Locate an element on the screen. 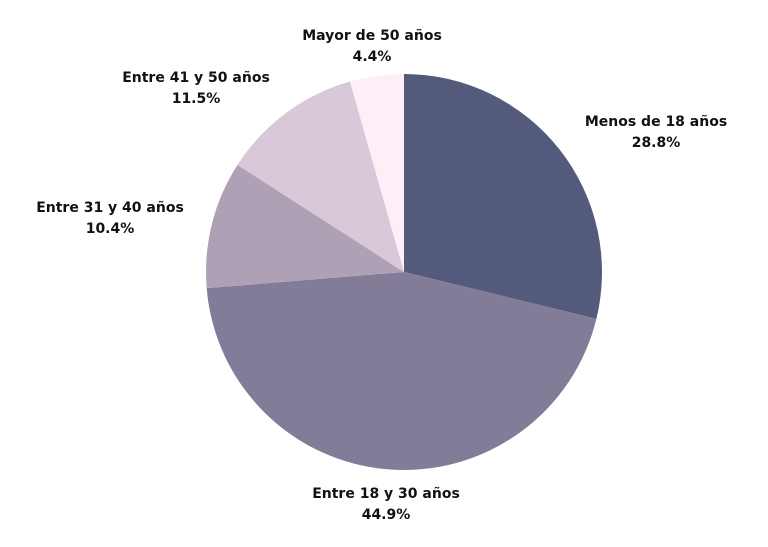 The width and height of the screenshot is (768, 547). slice-percentage-label: 11.5% is located at coordinates (196, 99).